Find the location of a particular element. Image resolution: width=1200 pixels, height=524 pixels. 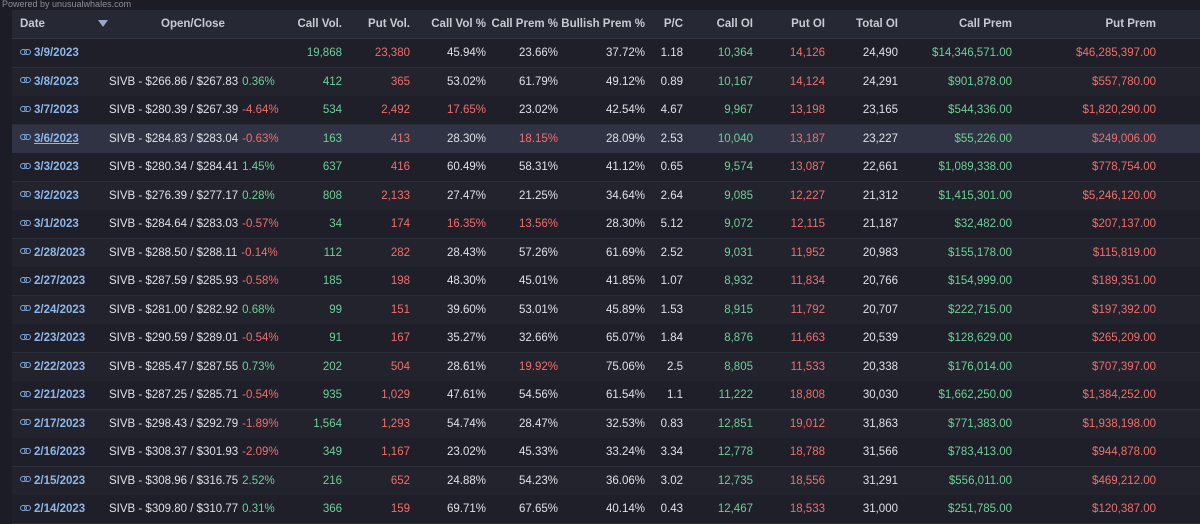

header-call-prem: Call Prem is located at coordinates (985, 24).